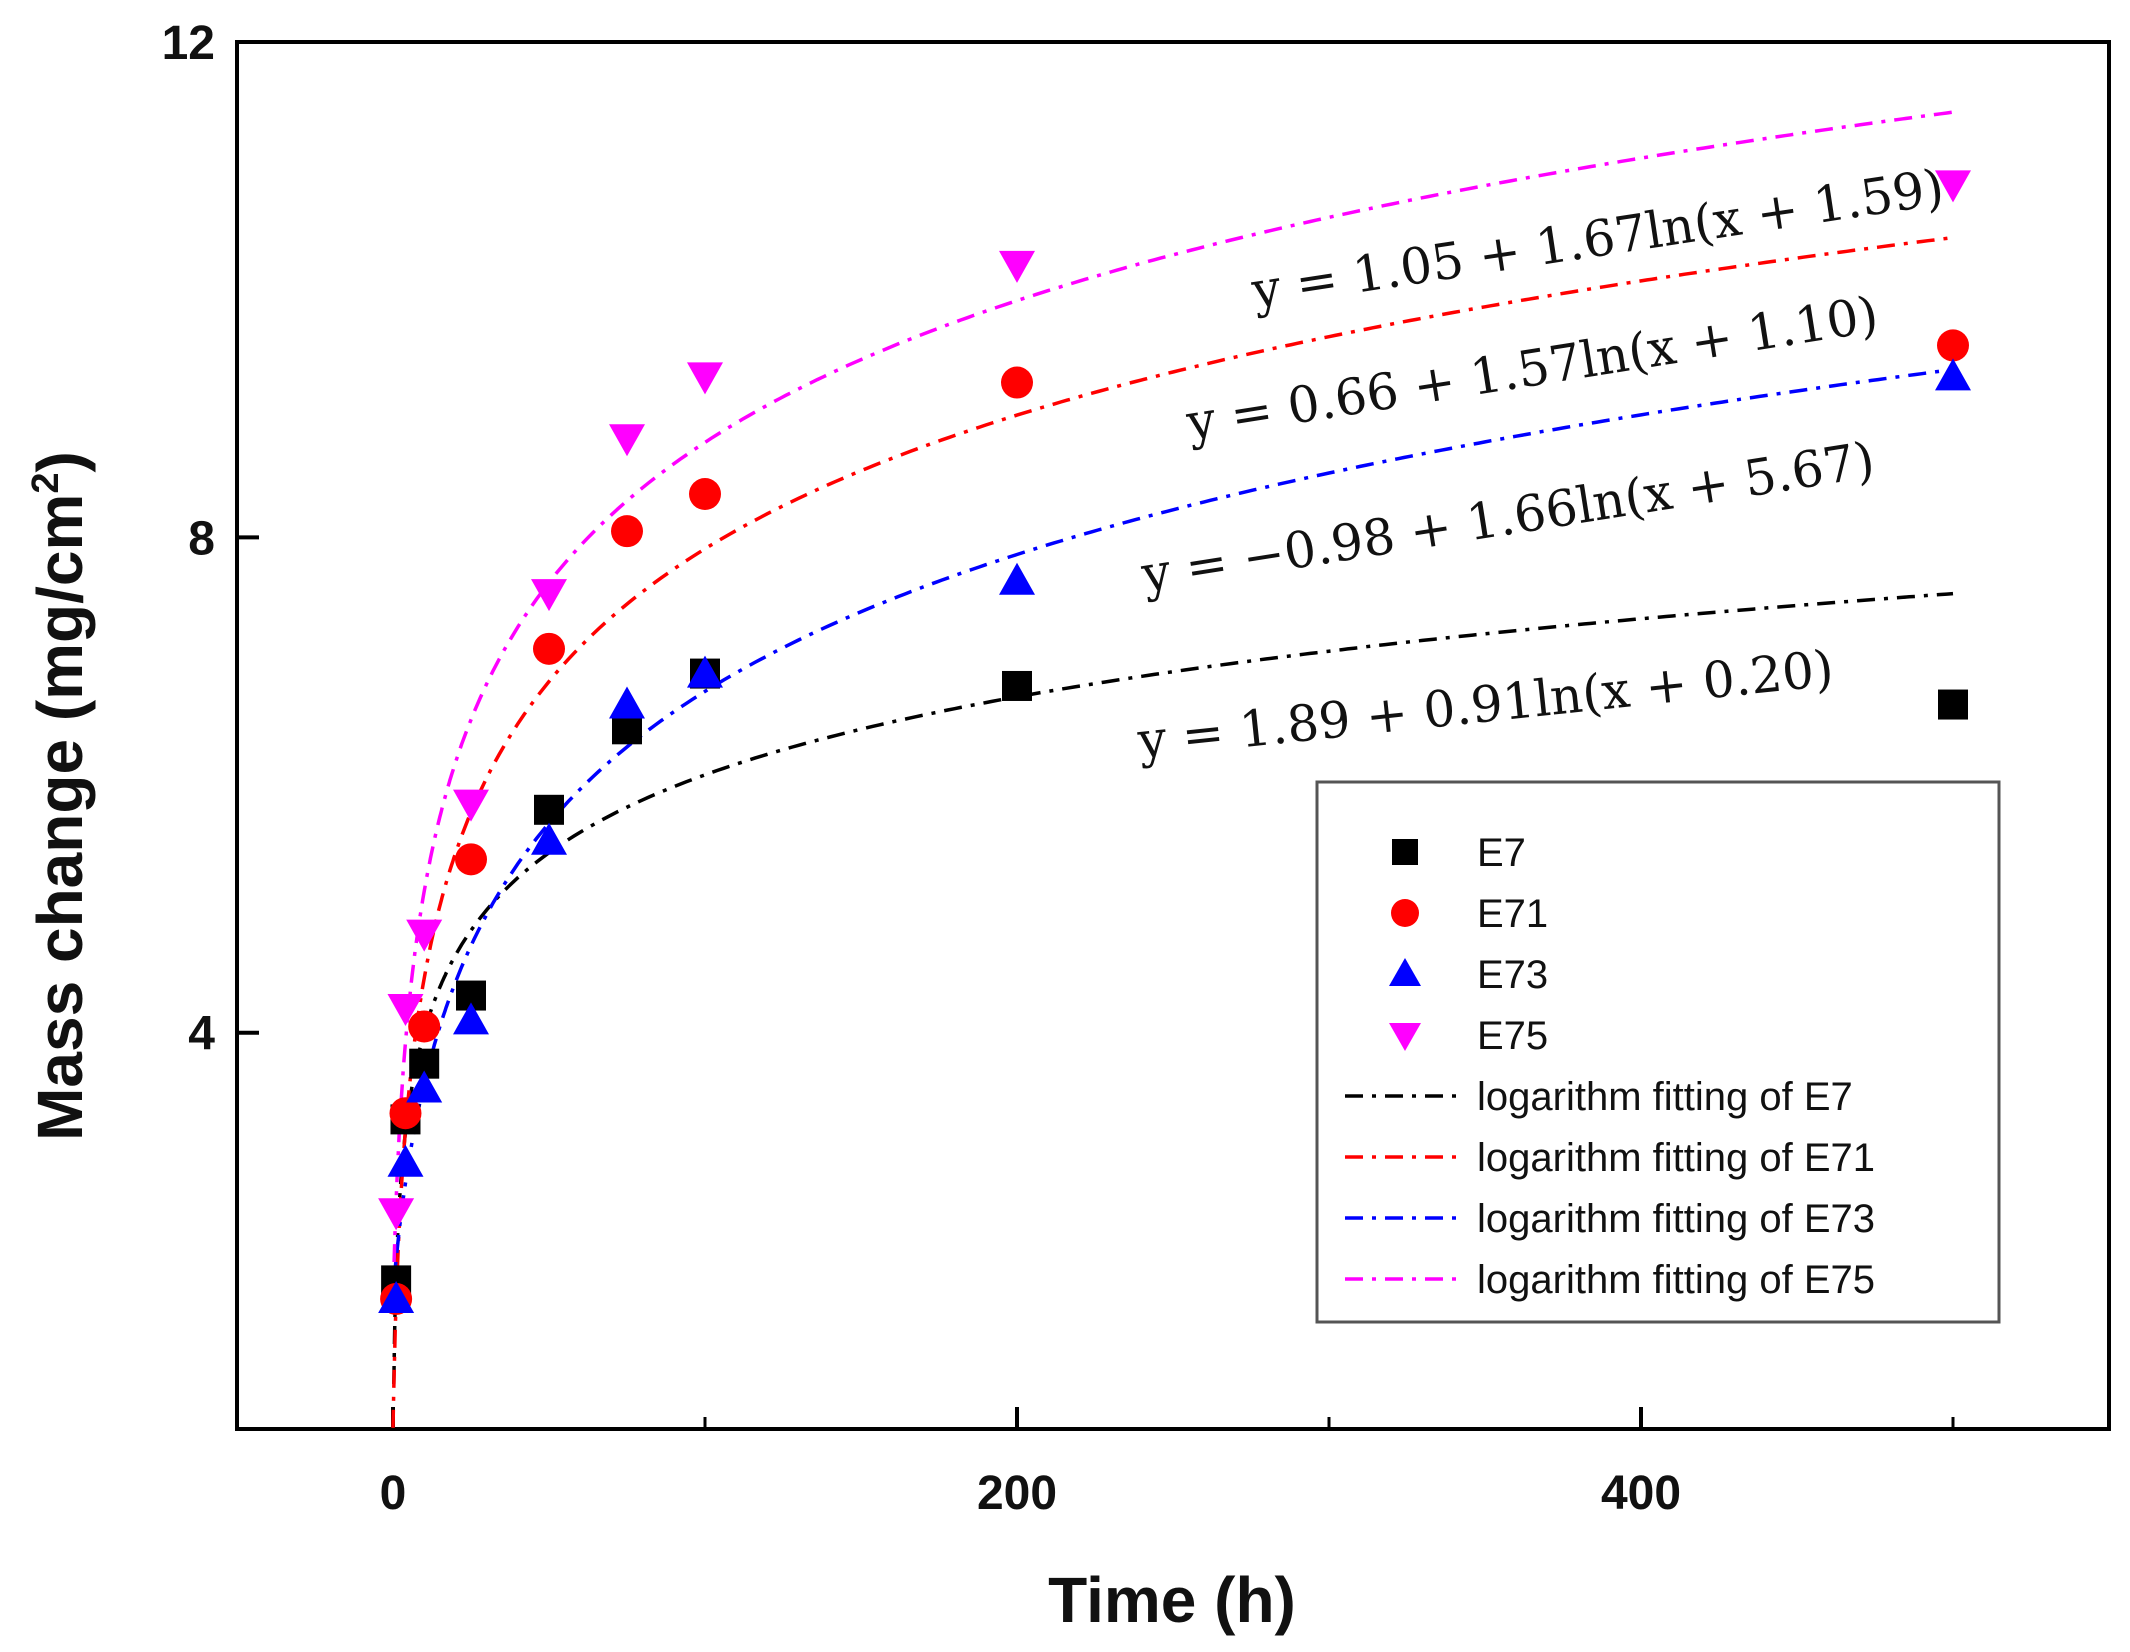 Image resolution: width=2130 pixels, height=1652 pixels. What do you see at coordinates (1485, 704) in the screenshot?
I see `equation-e7: y = 1.89 + 0.91ln(x + 0.20)` at bounding box center [1485, 704].